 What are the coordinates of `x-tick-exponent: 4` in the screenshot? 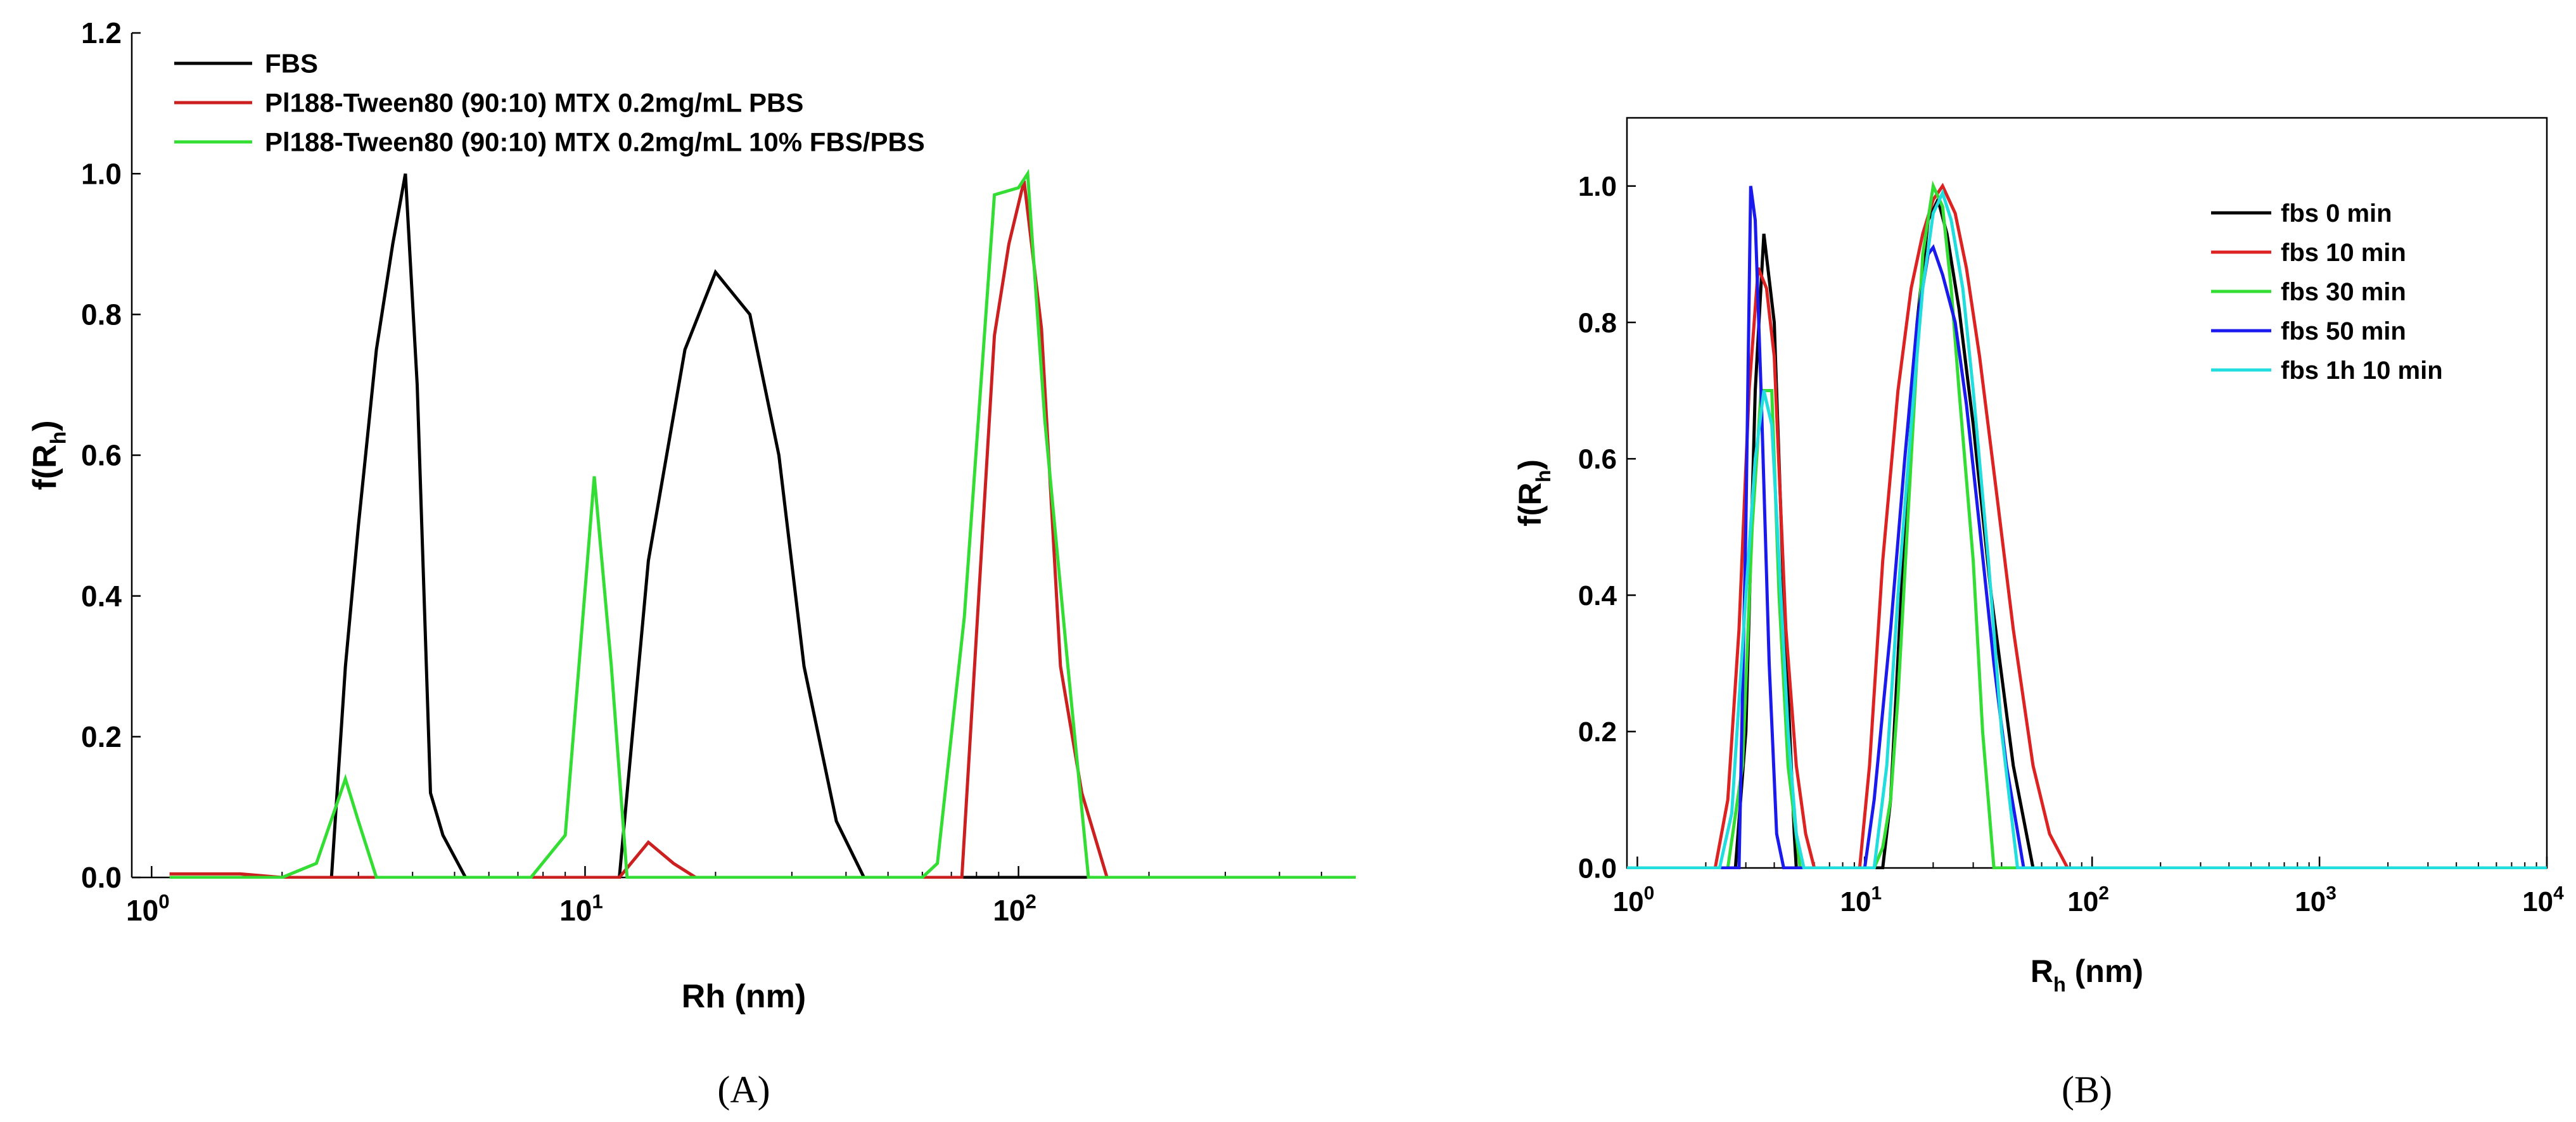 It's located at (2558, 893).